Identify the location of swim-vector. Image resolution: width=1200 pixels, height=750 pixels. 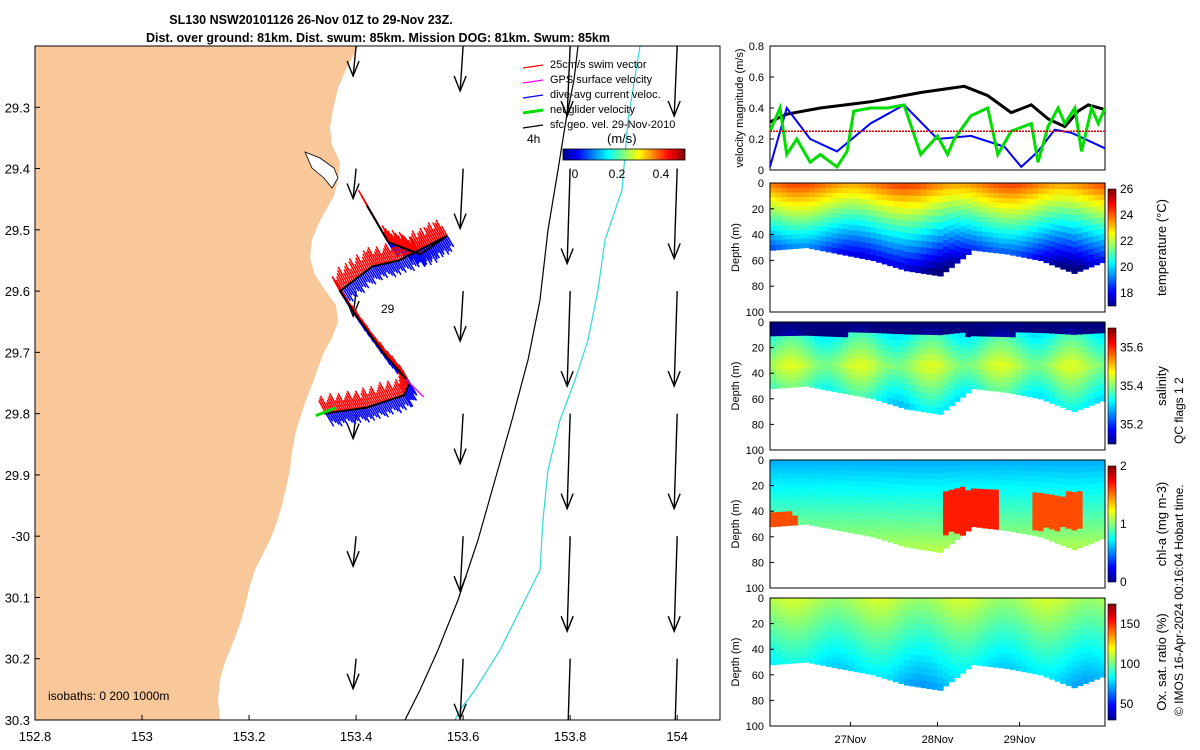
(350, 401).